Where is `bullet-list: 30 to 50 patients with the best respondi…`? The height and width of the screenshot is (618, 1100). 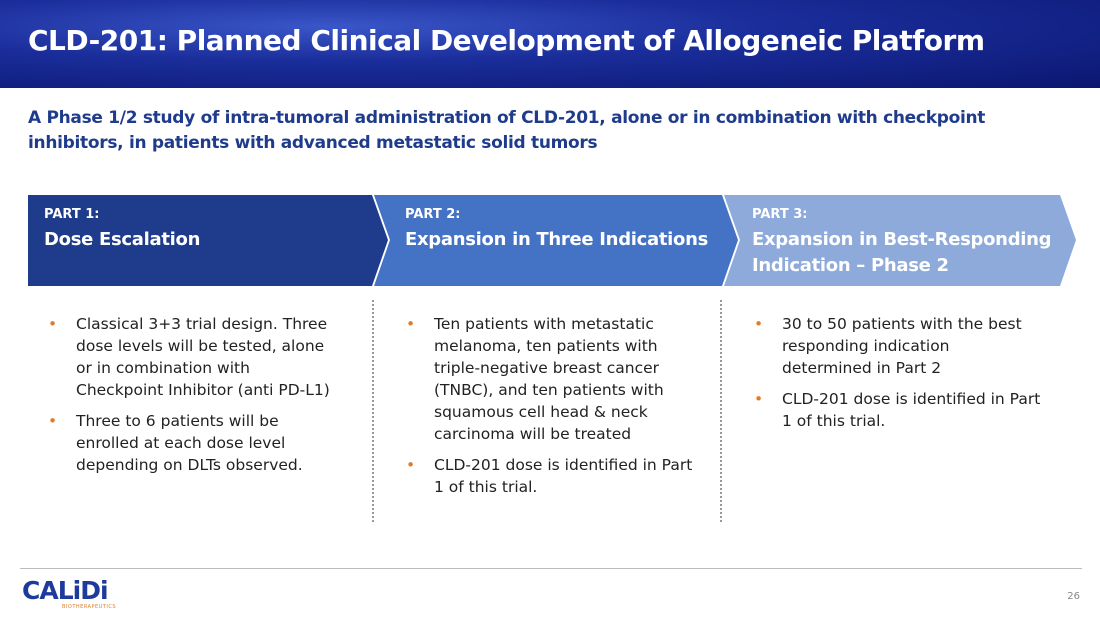
bullet-list: 30 to 50 patients with the best respondi… is located at coordinates (897, 372).